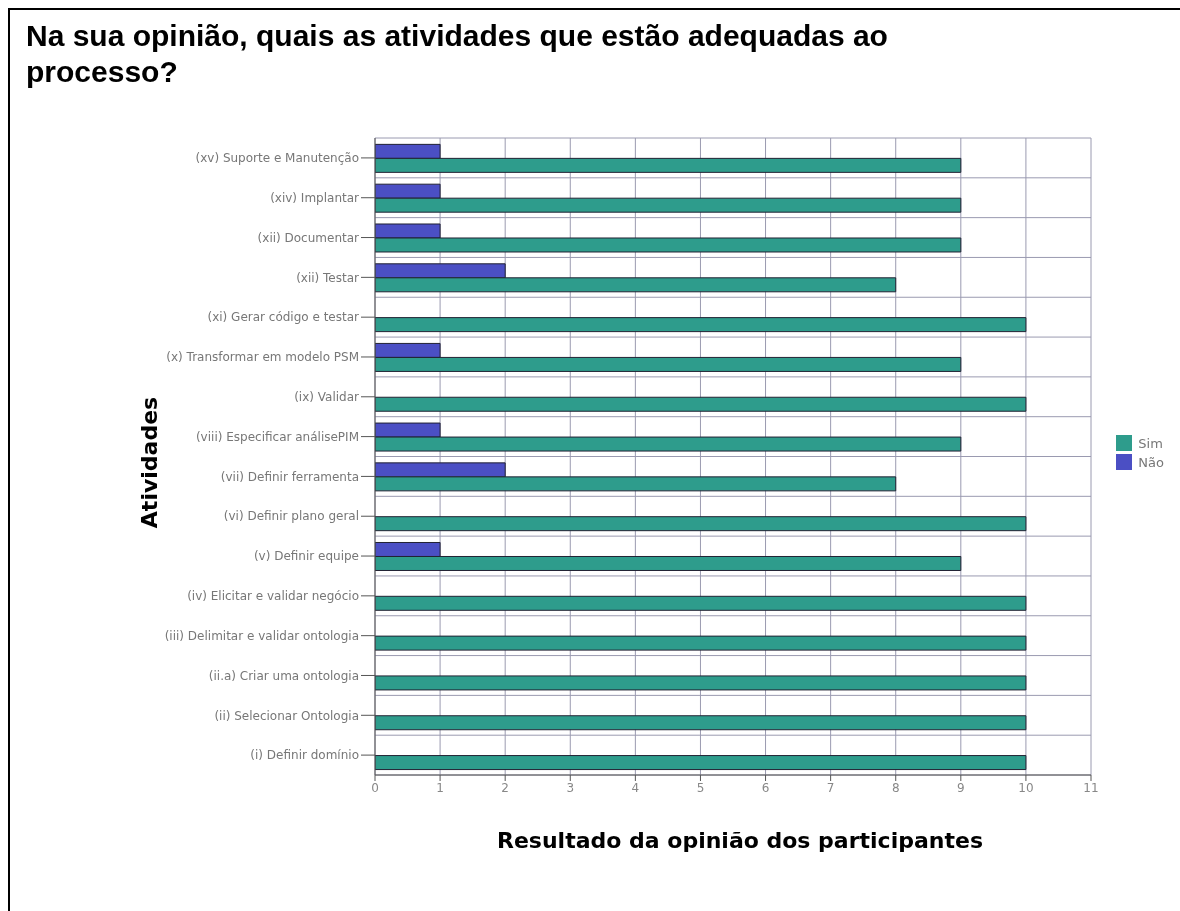 The height and width of the screenshot is (911, 1180). What do you see at coordinates (635, 787) in the screenshot?
I see `x-tick-label: 4` at bounding box center [635, 787].